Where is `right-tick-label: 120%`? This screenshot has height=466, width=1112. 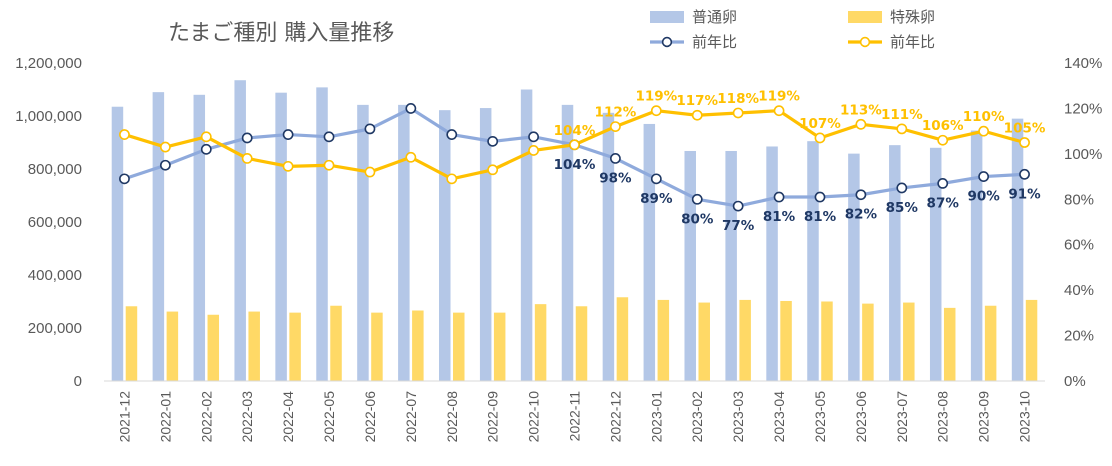 right-tick-label: 120% is located at coordinates (1083, 108).